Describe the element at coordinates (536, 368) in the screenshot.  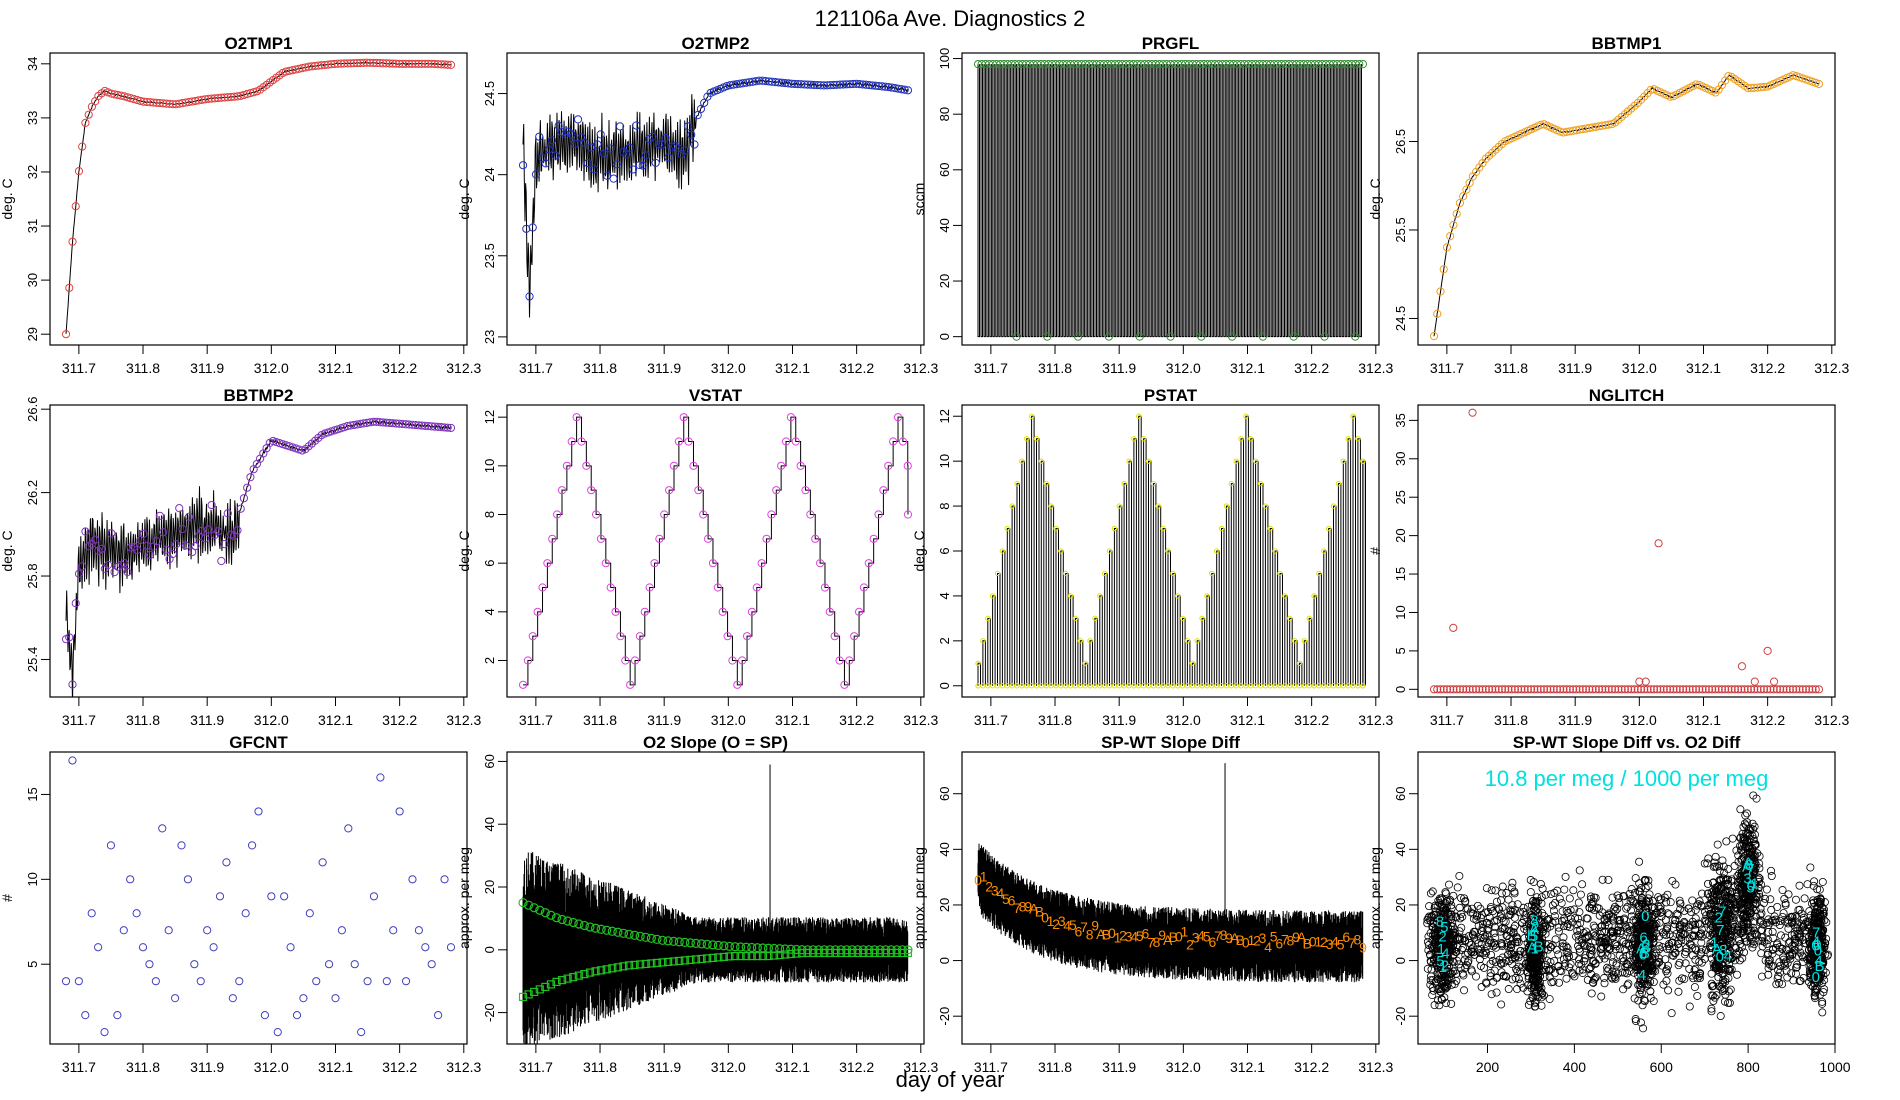
I see `x-tick-label-o2tmp2: 311.7` at that location.